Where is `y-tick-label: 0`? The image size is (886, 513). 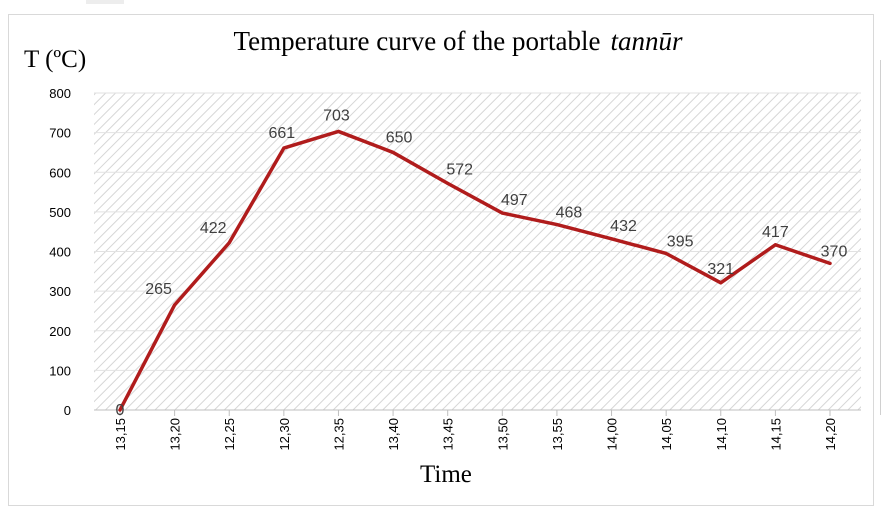
y-tick-label: 0 is located at coordinates (67, 410).